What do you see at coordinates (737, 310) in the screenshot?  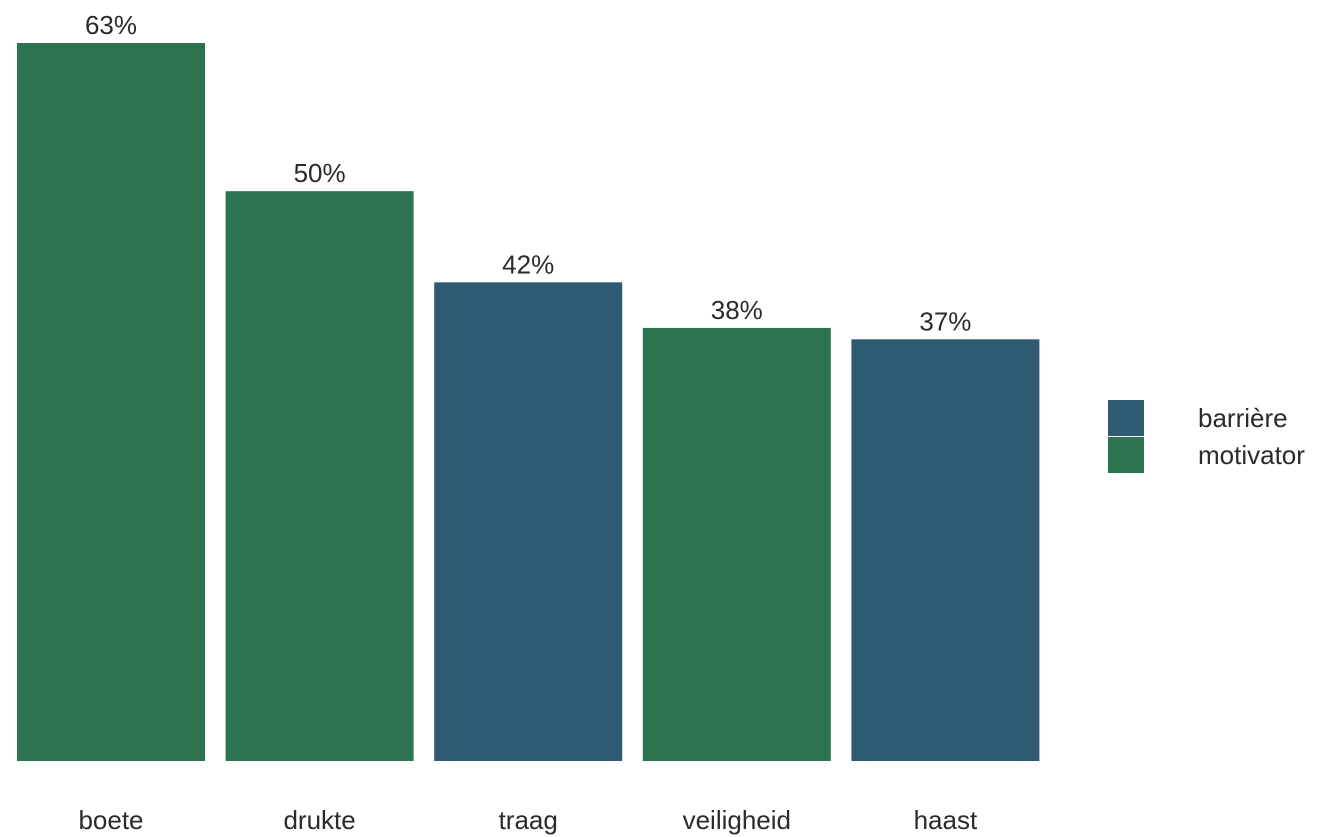 I see `value-label-veiligheid: 38%` at bounding box center [737, 310].